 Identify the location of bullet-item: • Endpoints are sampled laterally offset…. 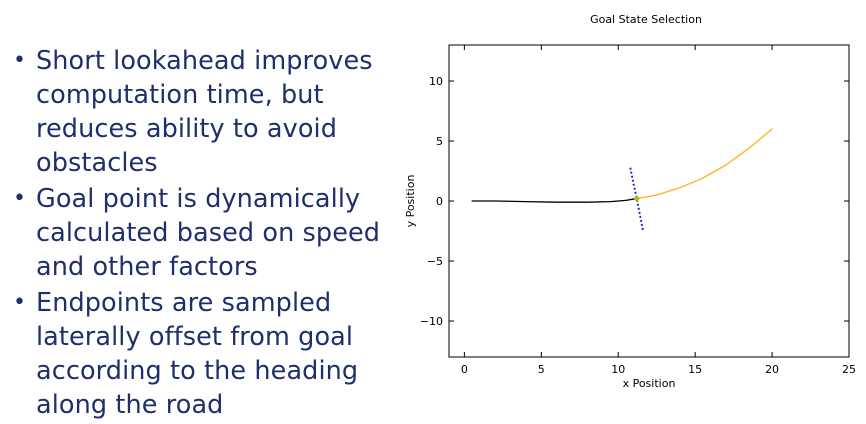
(200, 354).